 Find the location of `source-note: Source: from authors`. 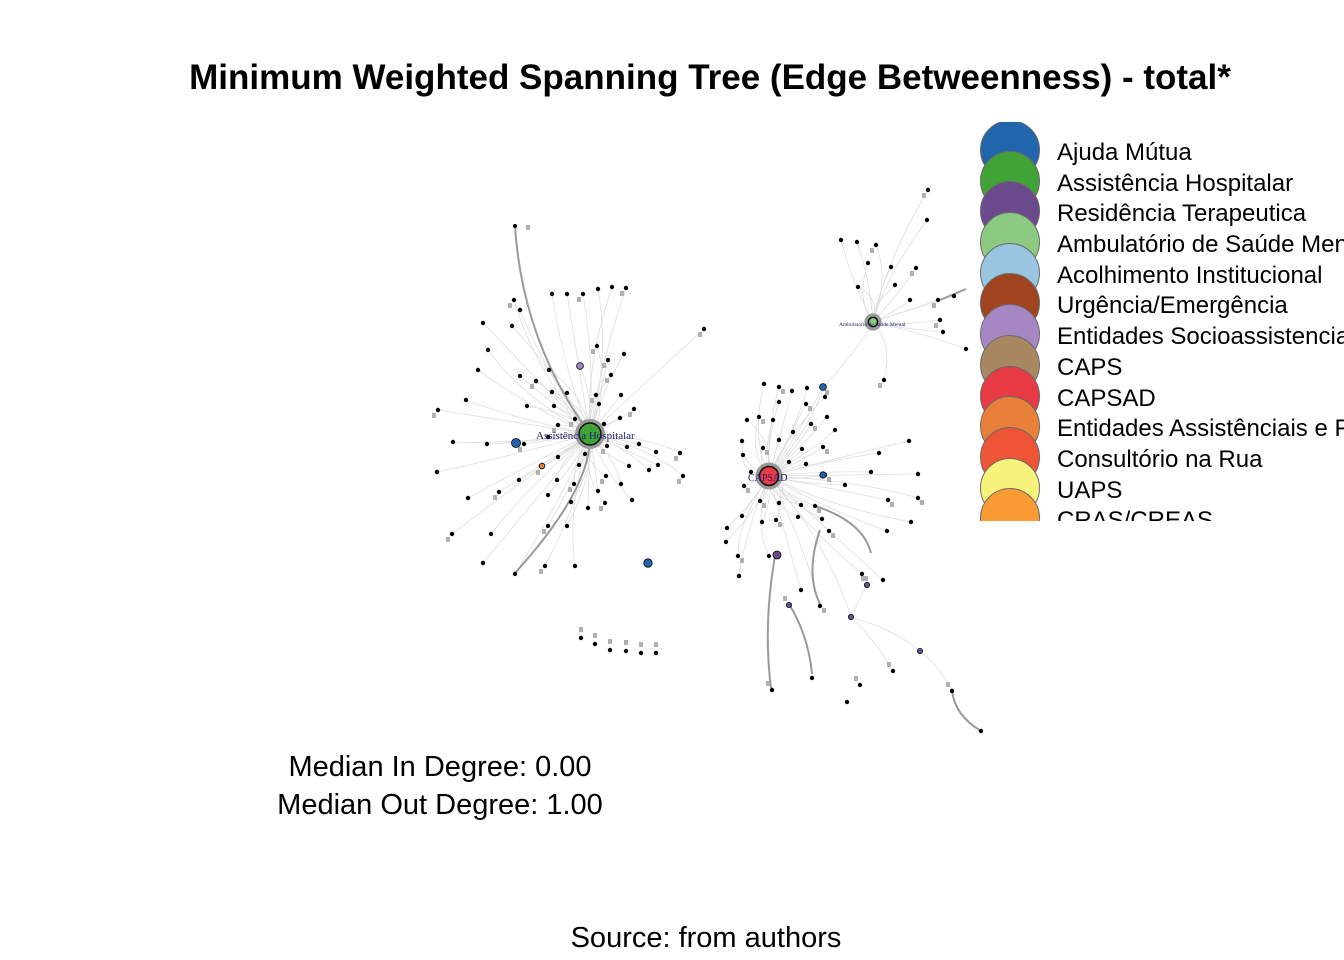

source-note: Source: from authors is located at coordinates (706, 938).